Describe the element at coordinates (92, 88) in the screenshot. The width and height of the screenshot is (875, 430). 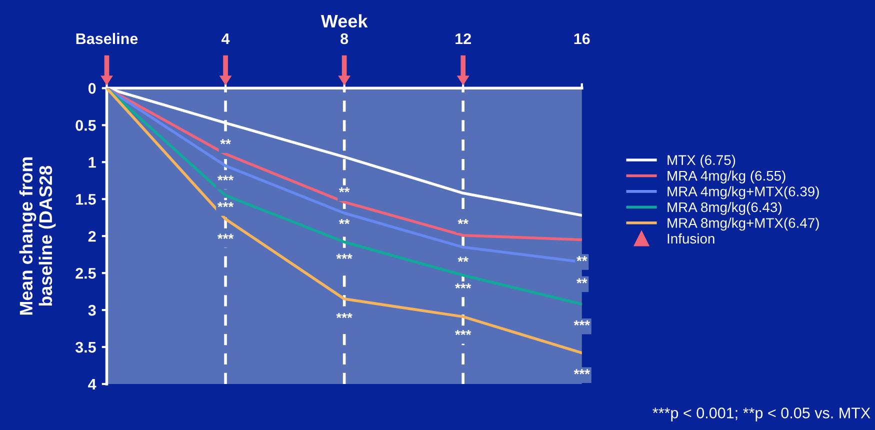
I see `y-tick-label: 0` at that location.